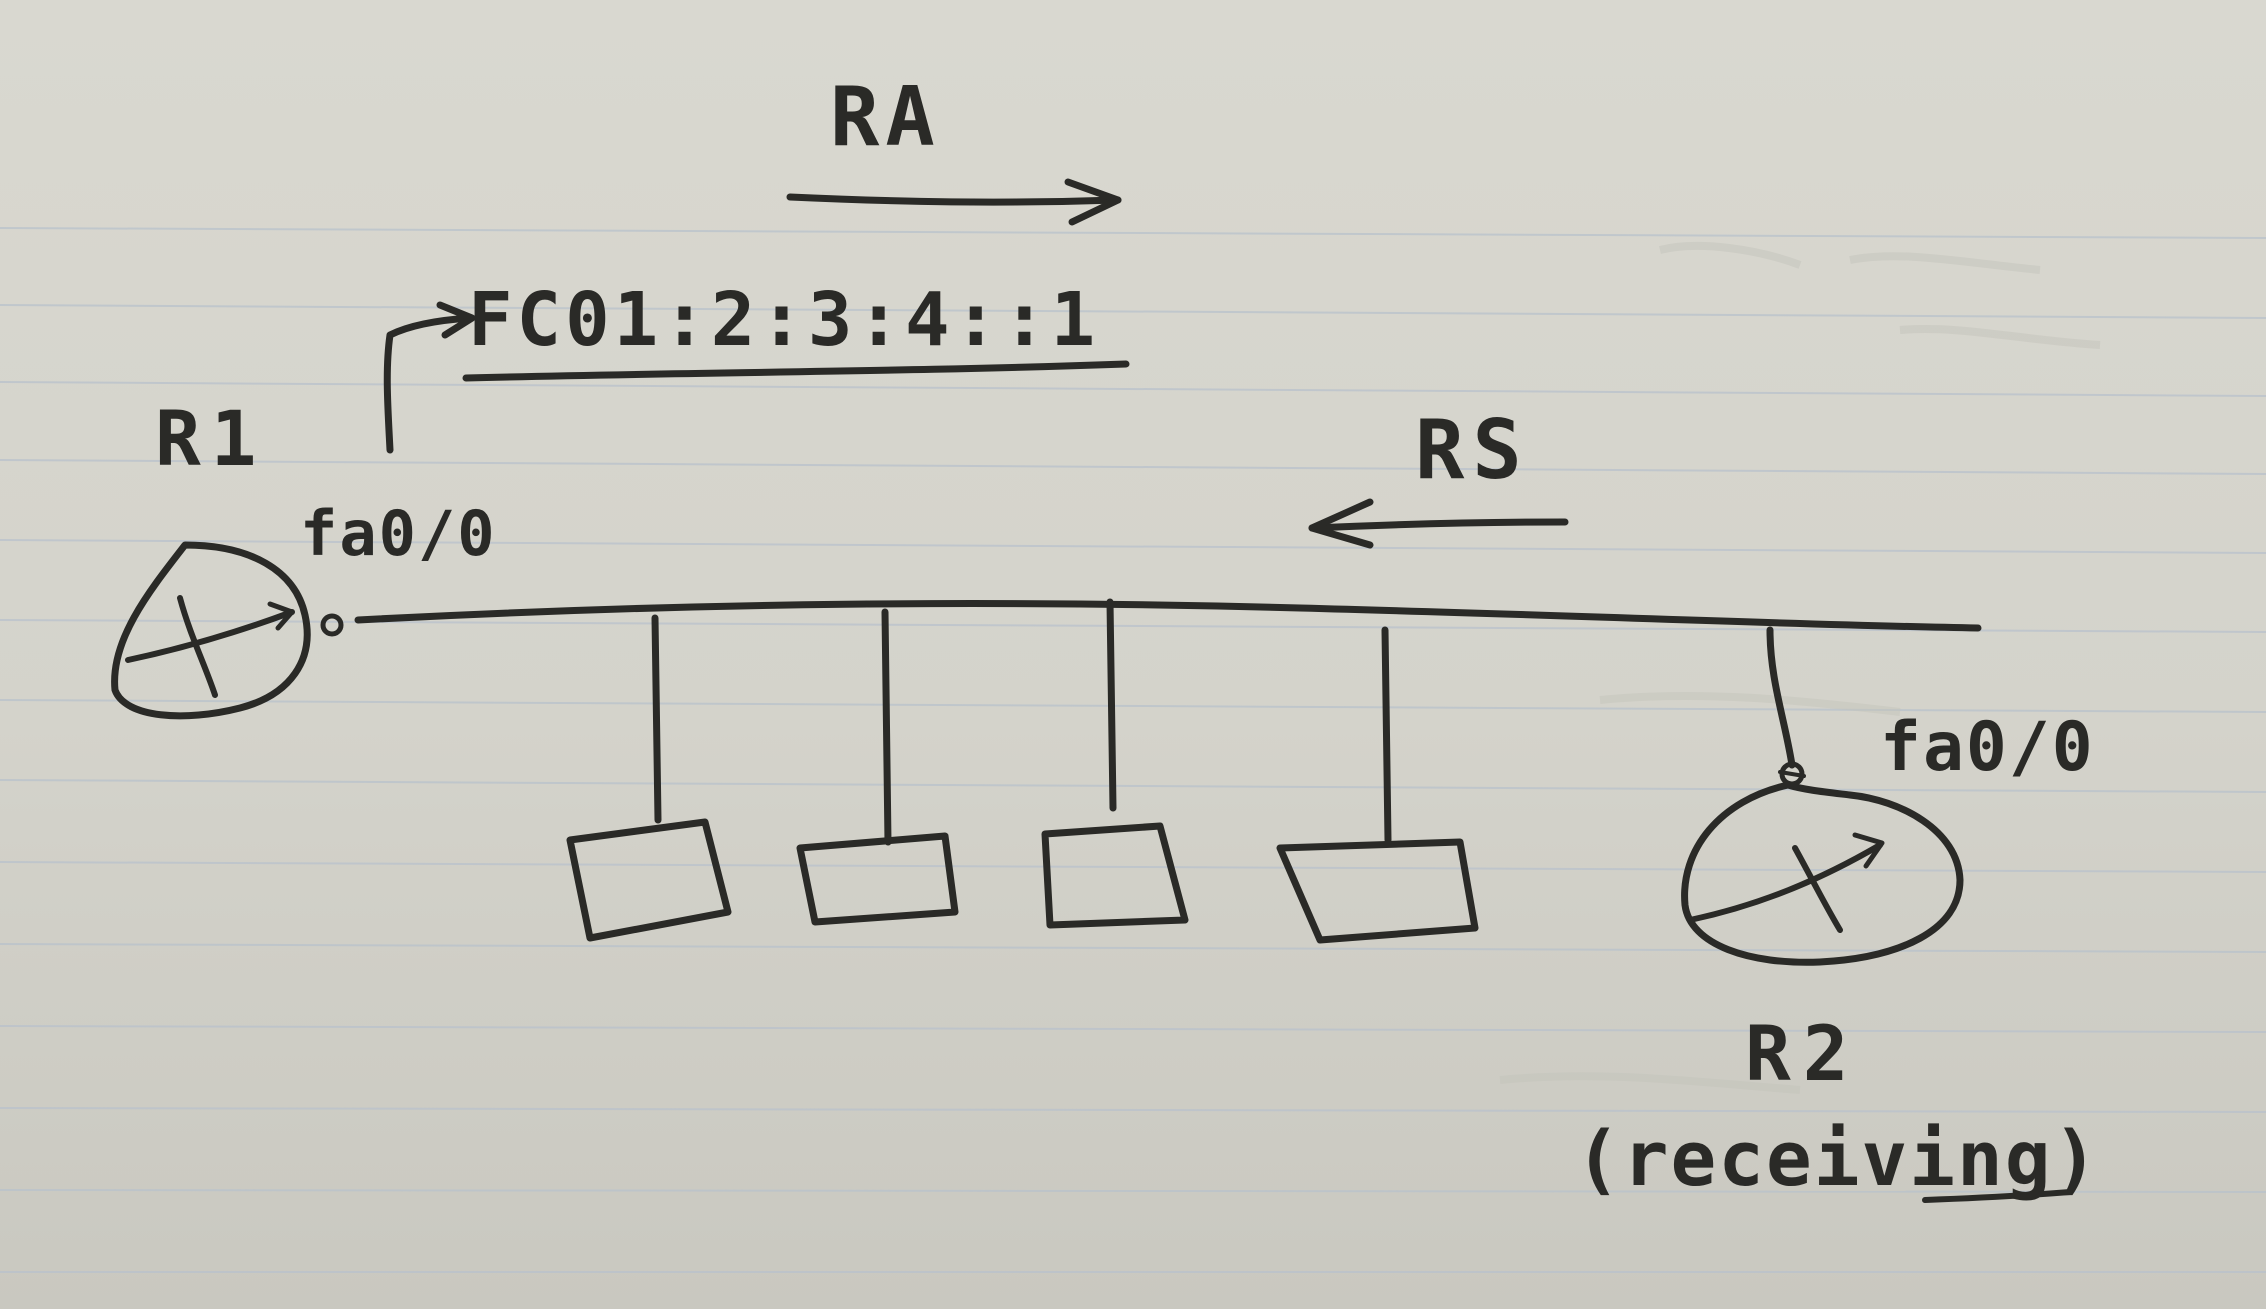  I want to click on host-4-box, so click(1377, 891).